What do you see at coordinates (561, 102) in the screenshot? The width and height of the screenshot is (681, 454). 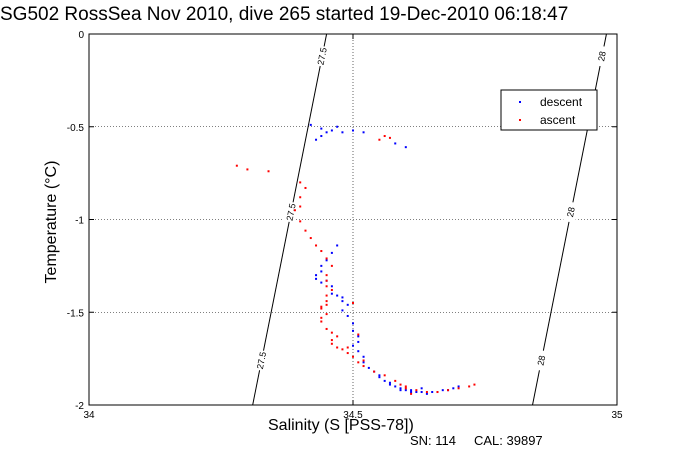 I see `legend-label-descent: descent` at bounding box center [561, 102].